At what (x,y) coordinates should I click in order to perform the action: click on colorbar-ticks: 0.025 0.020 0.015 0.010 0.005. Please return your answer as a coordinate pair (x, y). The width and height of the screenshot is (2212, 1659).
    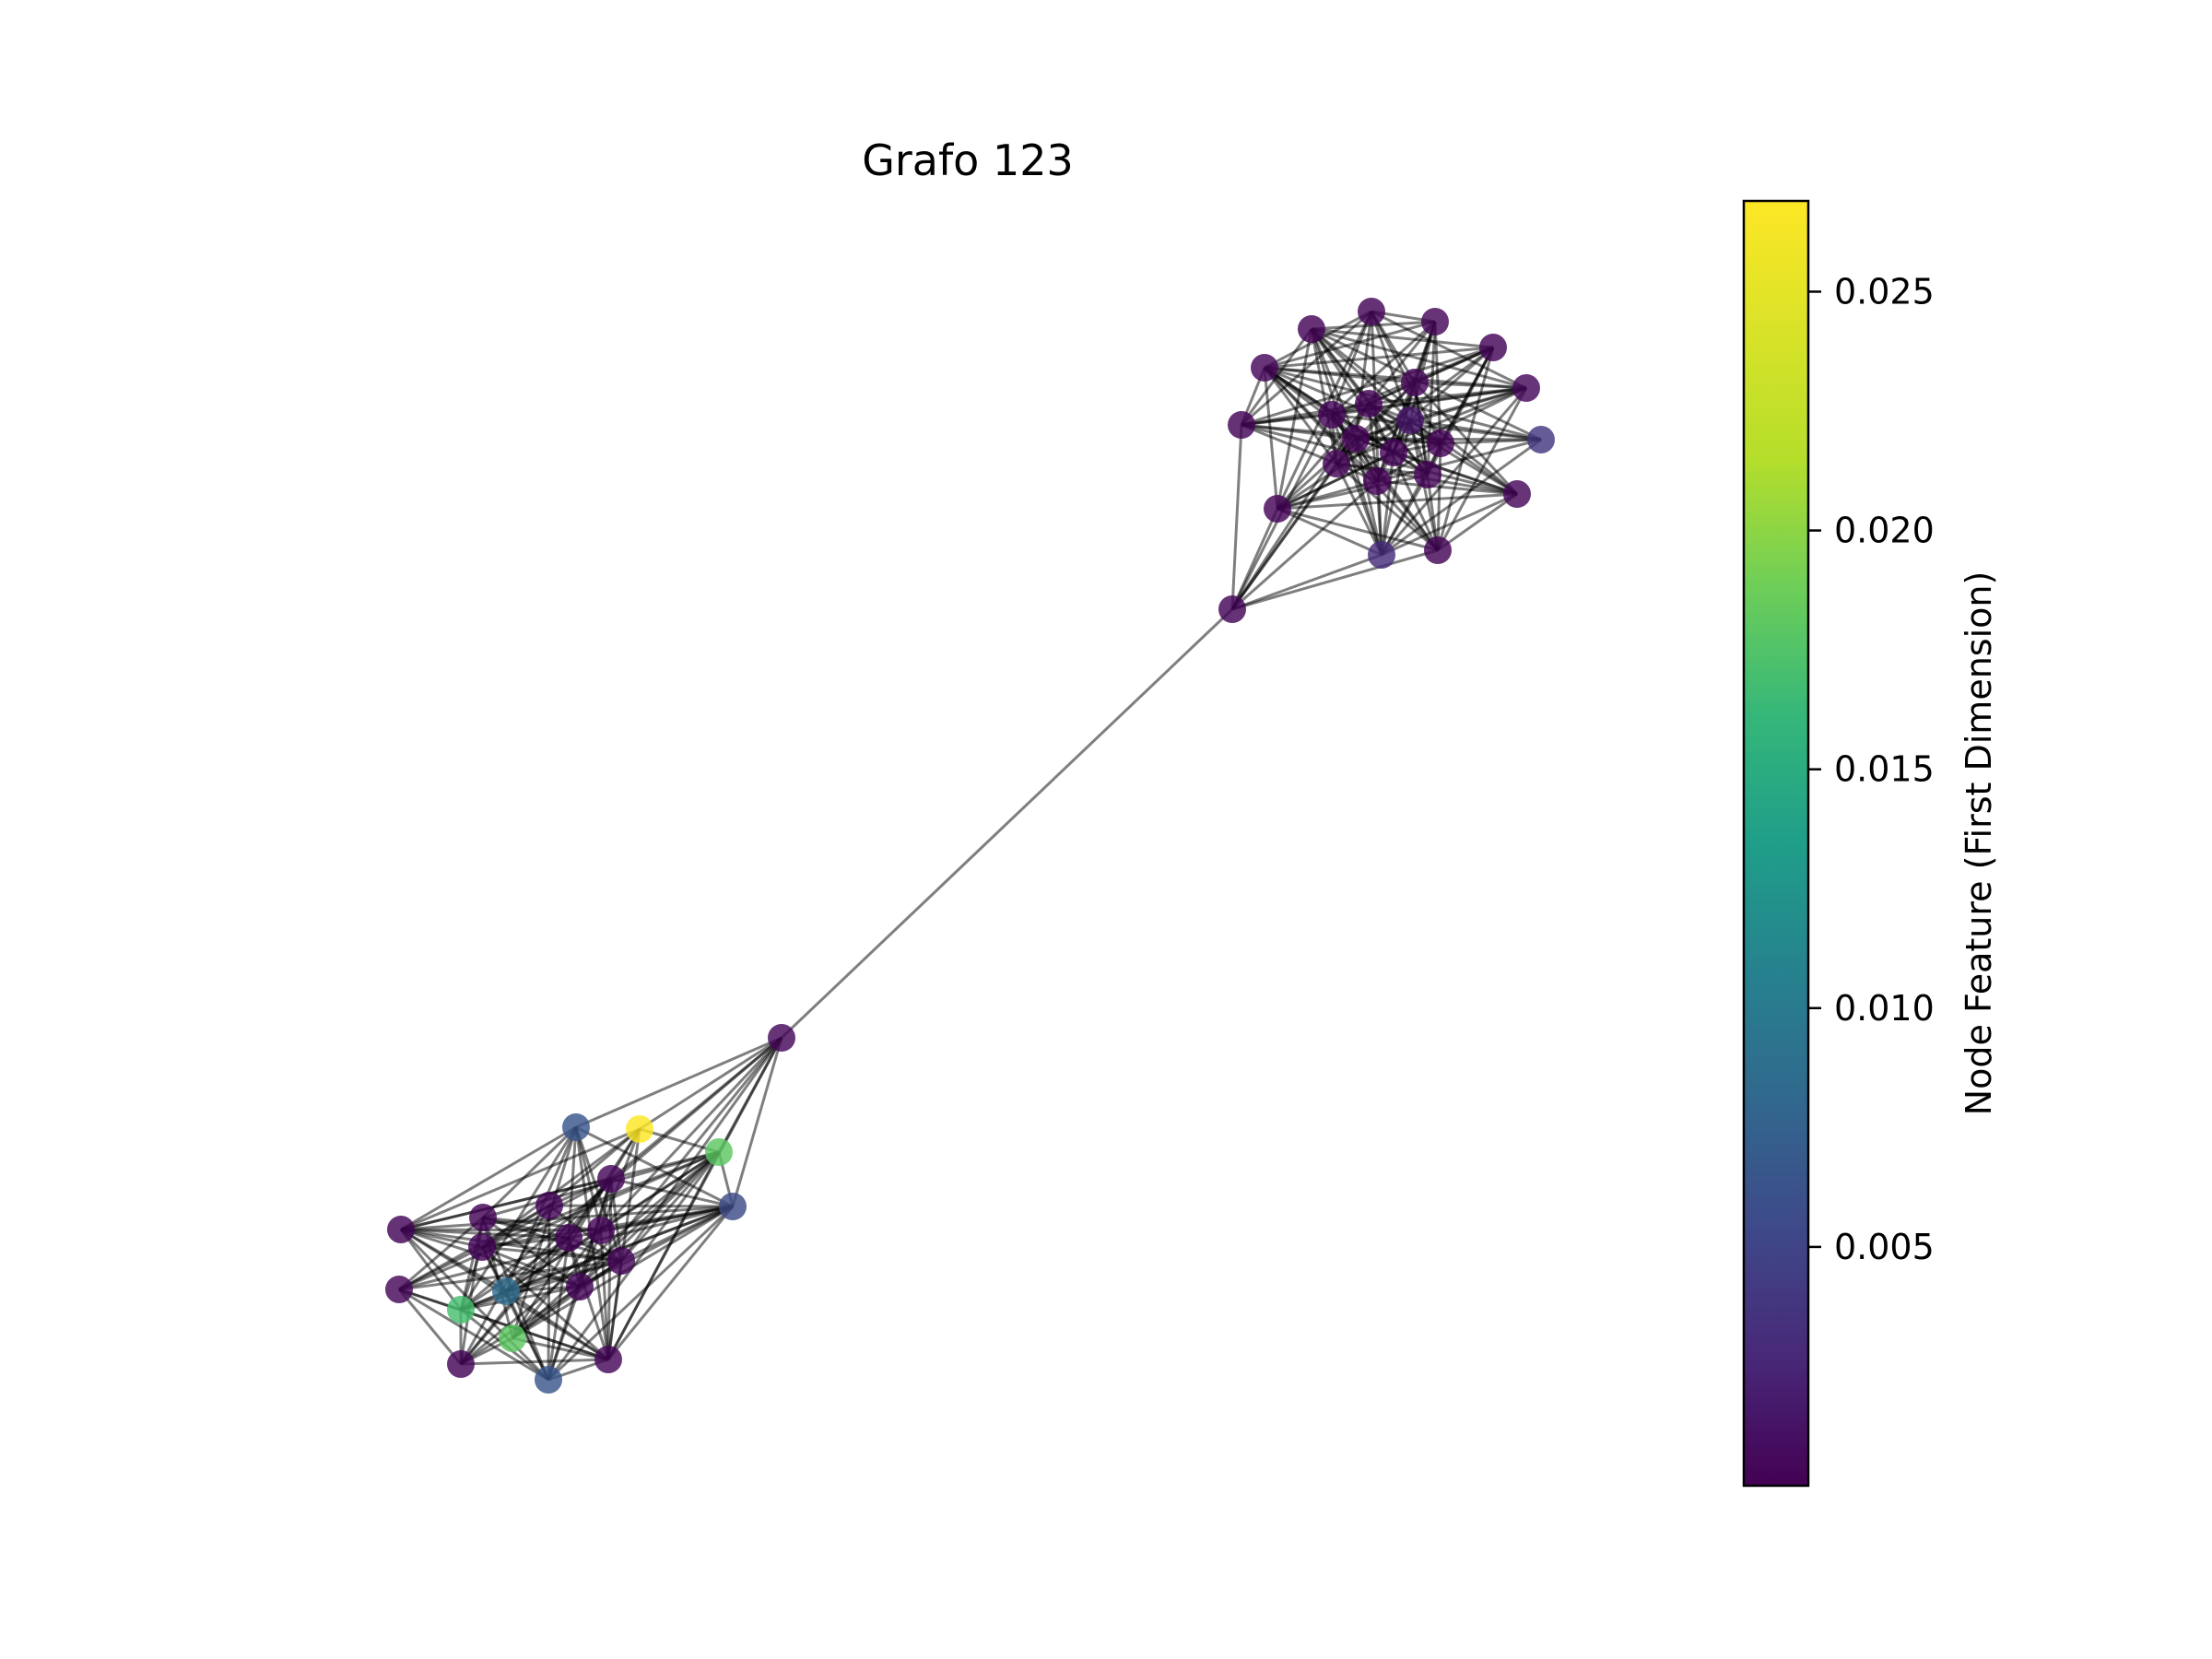
    Looking at the image, I should click on (1871, 769).